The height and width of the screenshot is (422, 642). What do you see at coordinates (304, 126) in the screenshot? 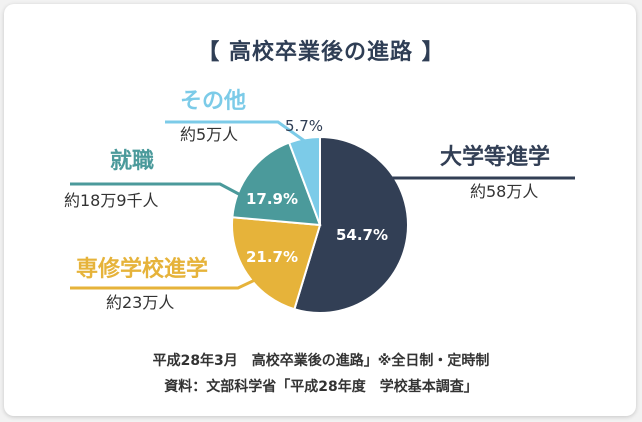
I see `slice-percent-other: 5.7%` at bounding box center [304, 126].